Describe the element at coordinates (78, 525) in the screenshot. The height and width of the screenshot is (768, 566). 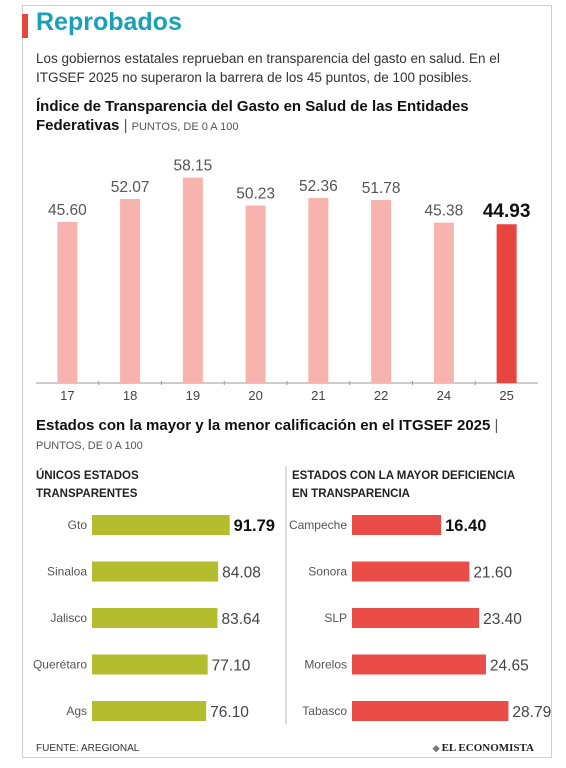
I see `category-label: Gto` at that location.